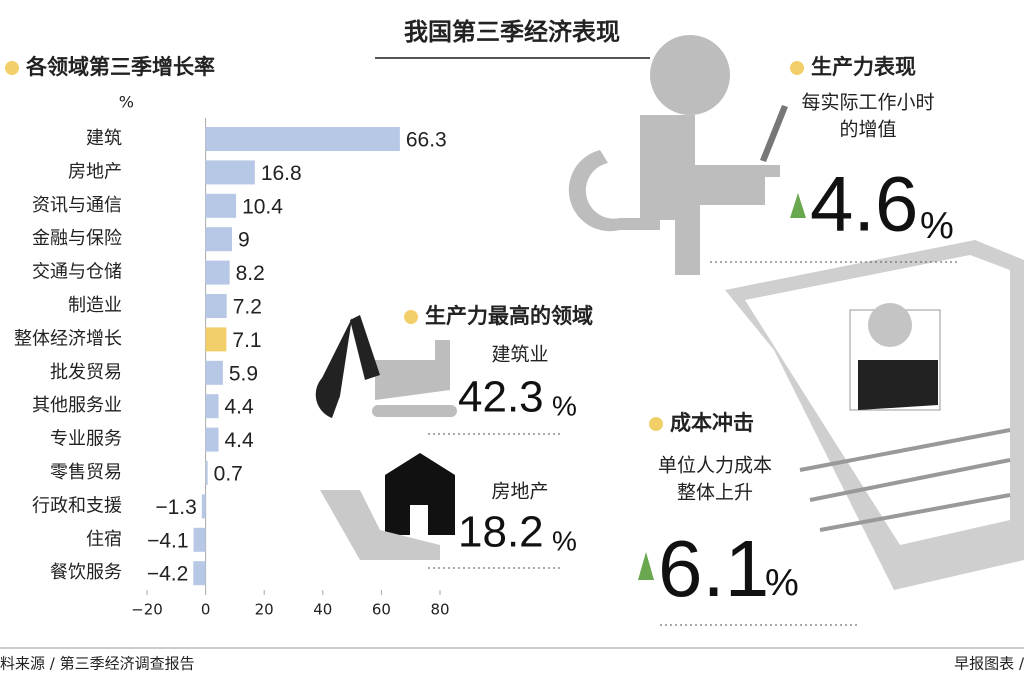  I want to click on section-desc: 整体上升, so click(715, 493).